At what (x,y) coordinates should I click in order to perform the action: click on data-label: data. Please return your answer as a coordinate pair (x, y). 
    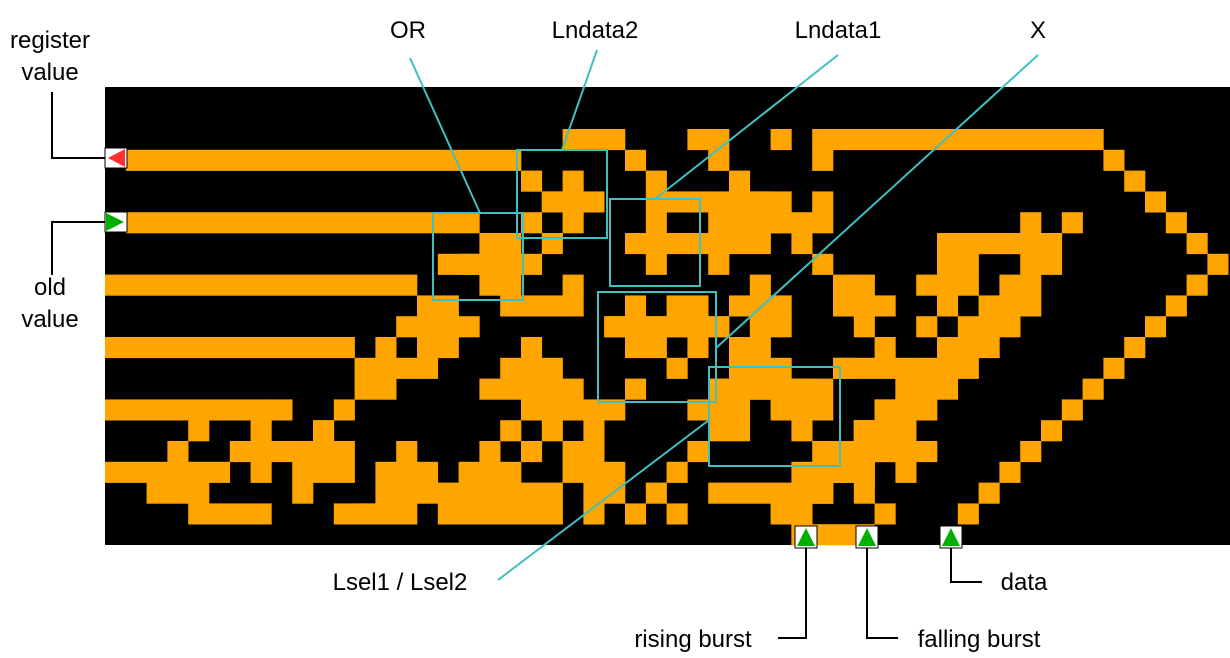
    Looking at the image, I should click on (1024, 582).